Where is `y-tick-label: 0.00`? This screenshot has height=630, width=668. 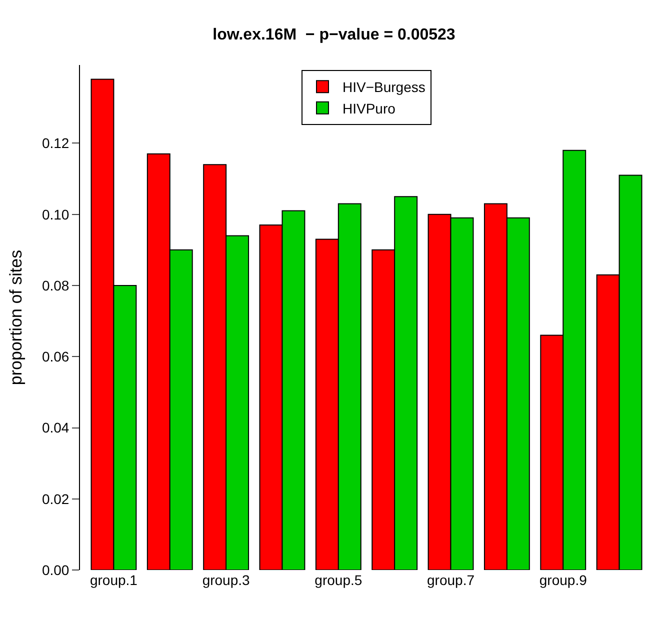
y-tick-label: 0.00 is located at coordinates (56, 570).